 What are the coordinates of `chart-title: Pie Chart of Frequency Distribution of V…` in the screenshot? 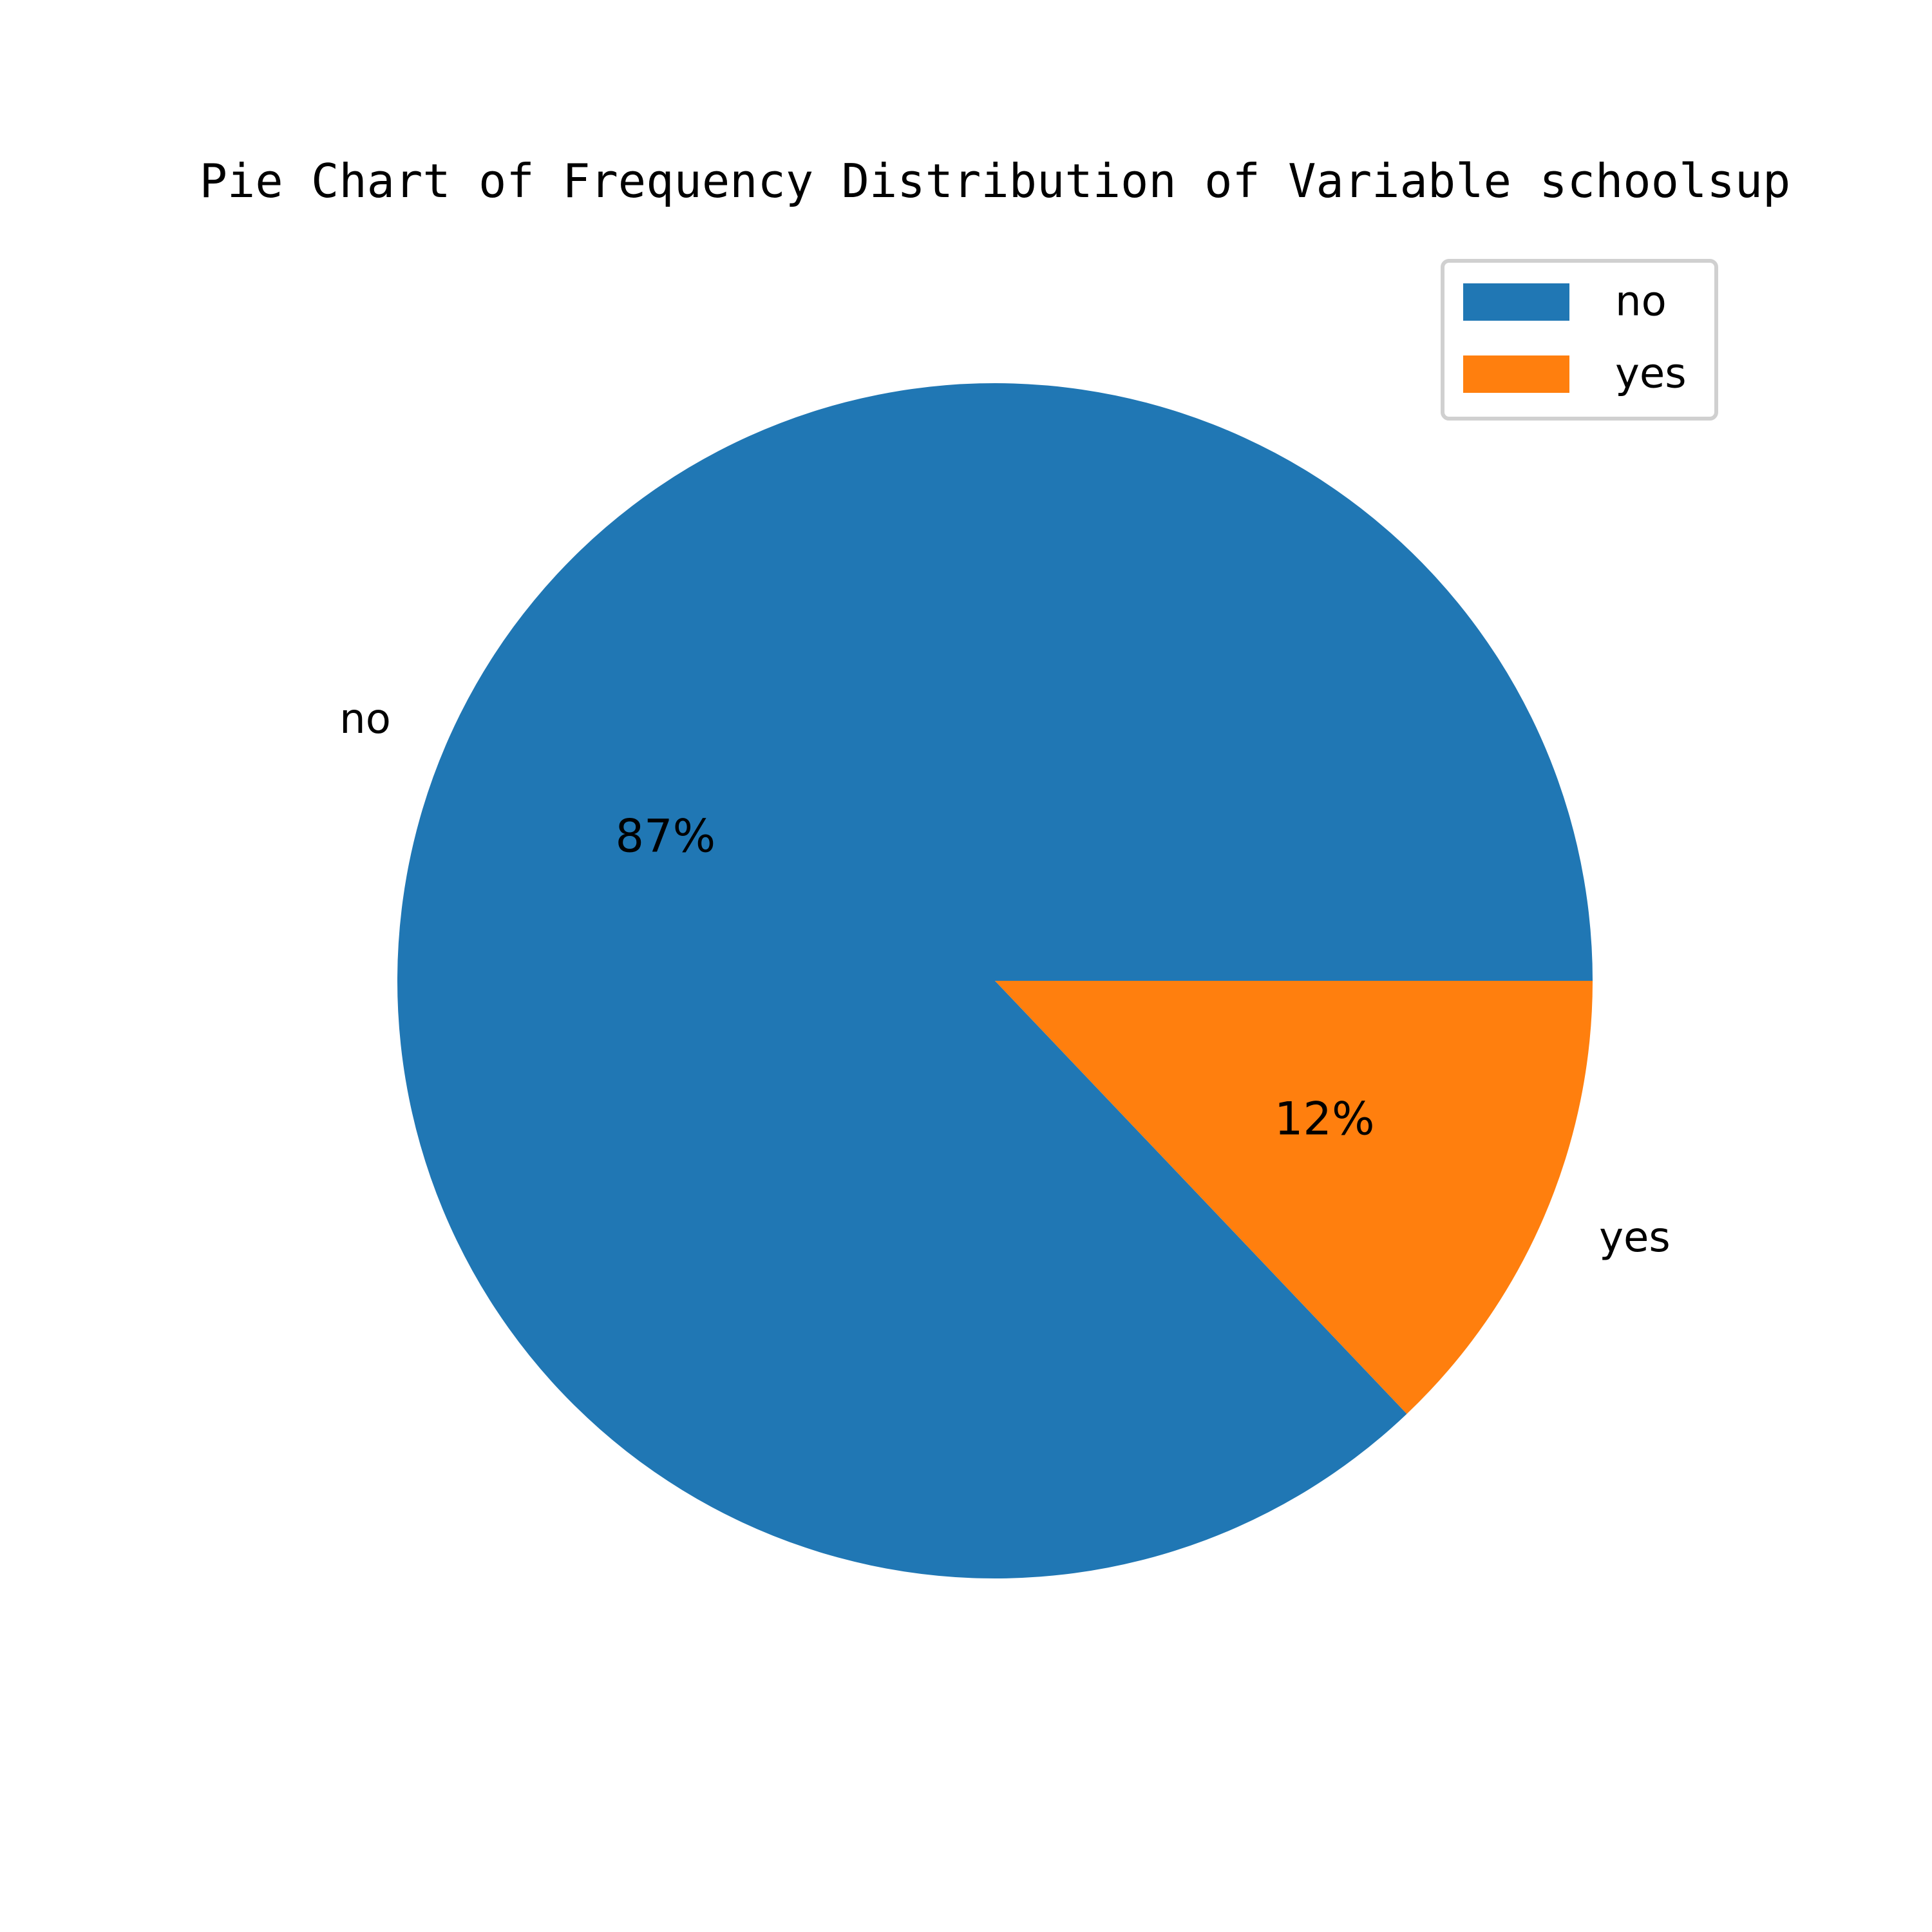 It's located at (996, 181).